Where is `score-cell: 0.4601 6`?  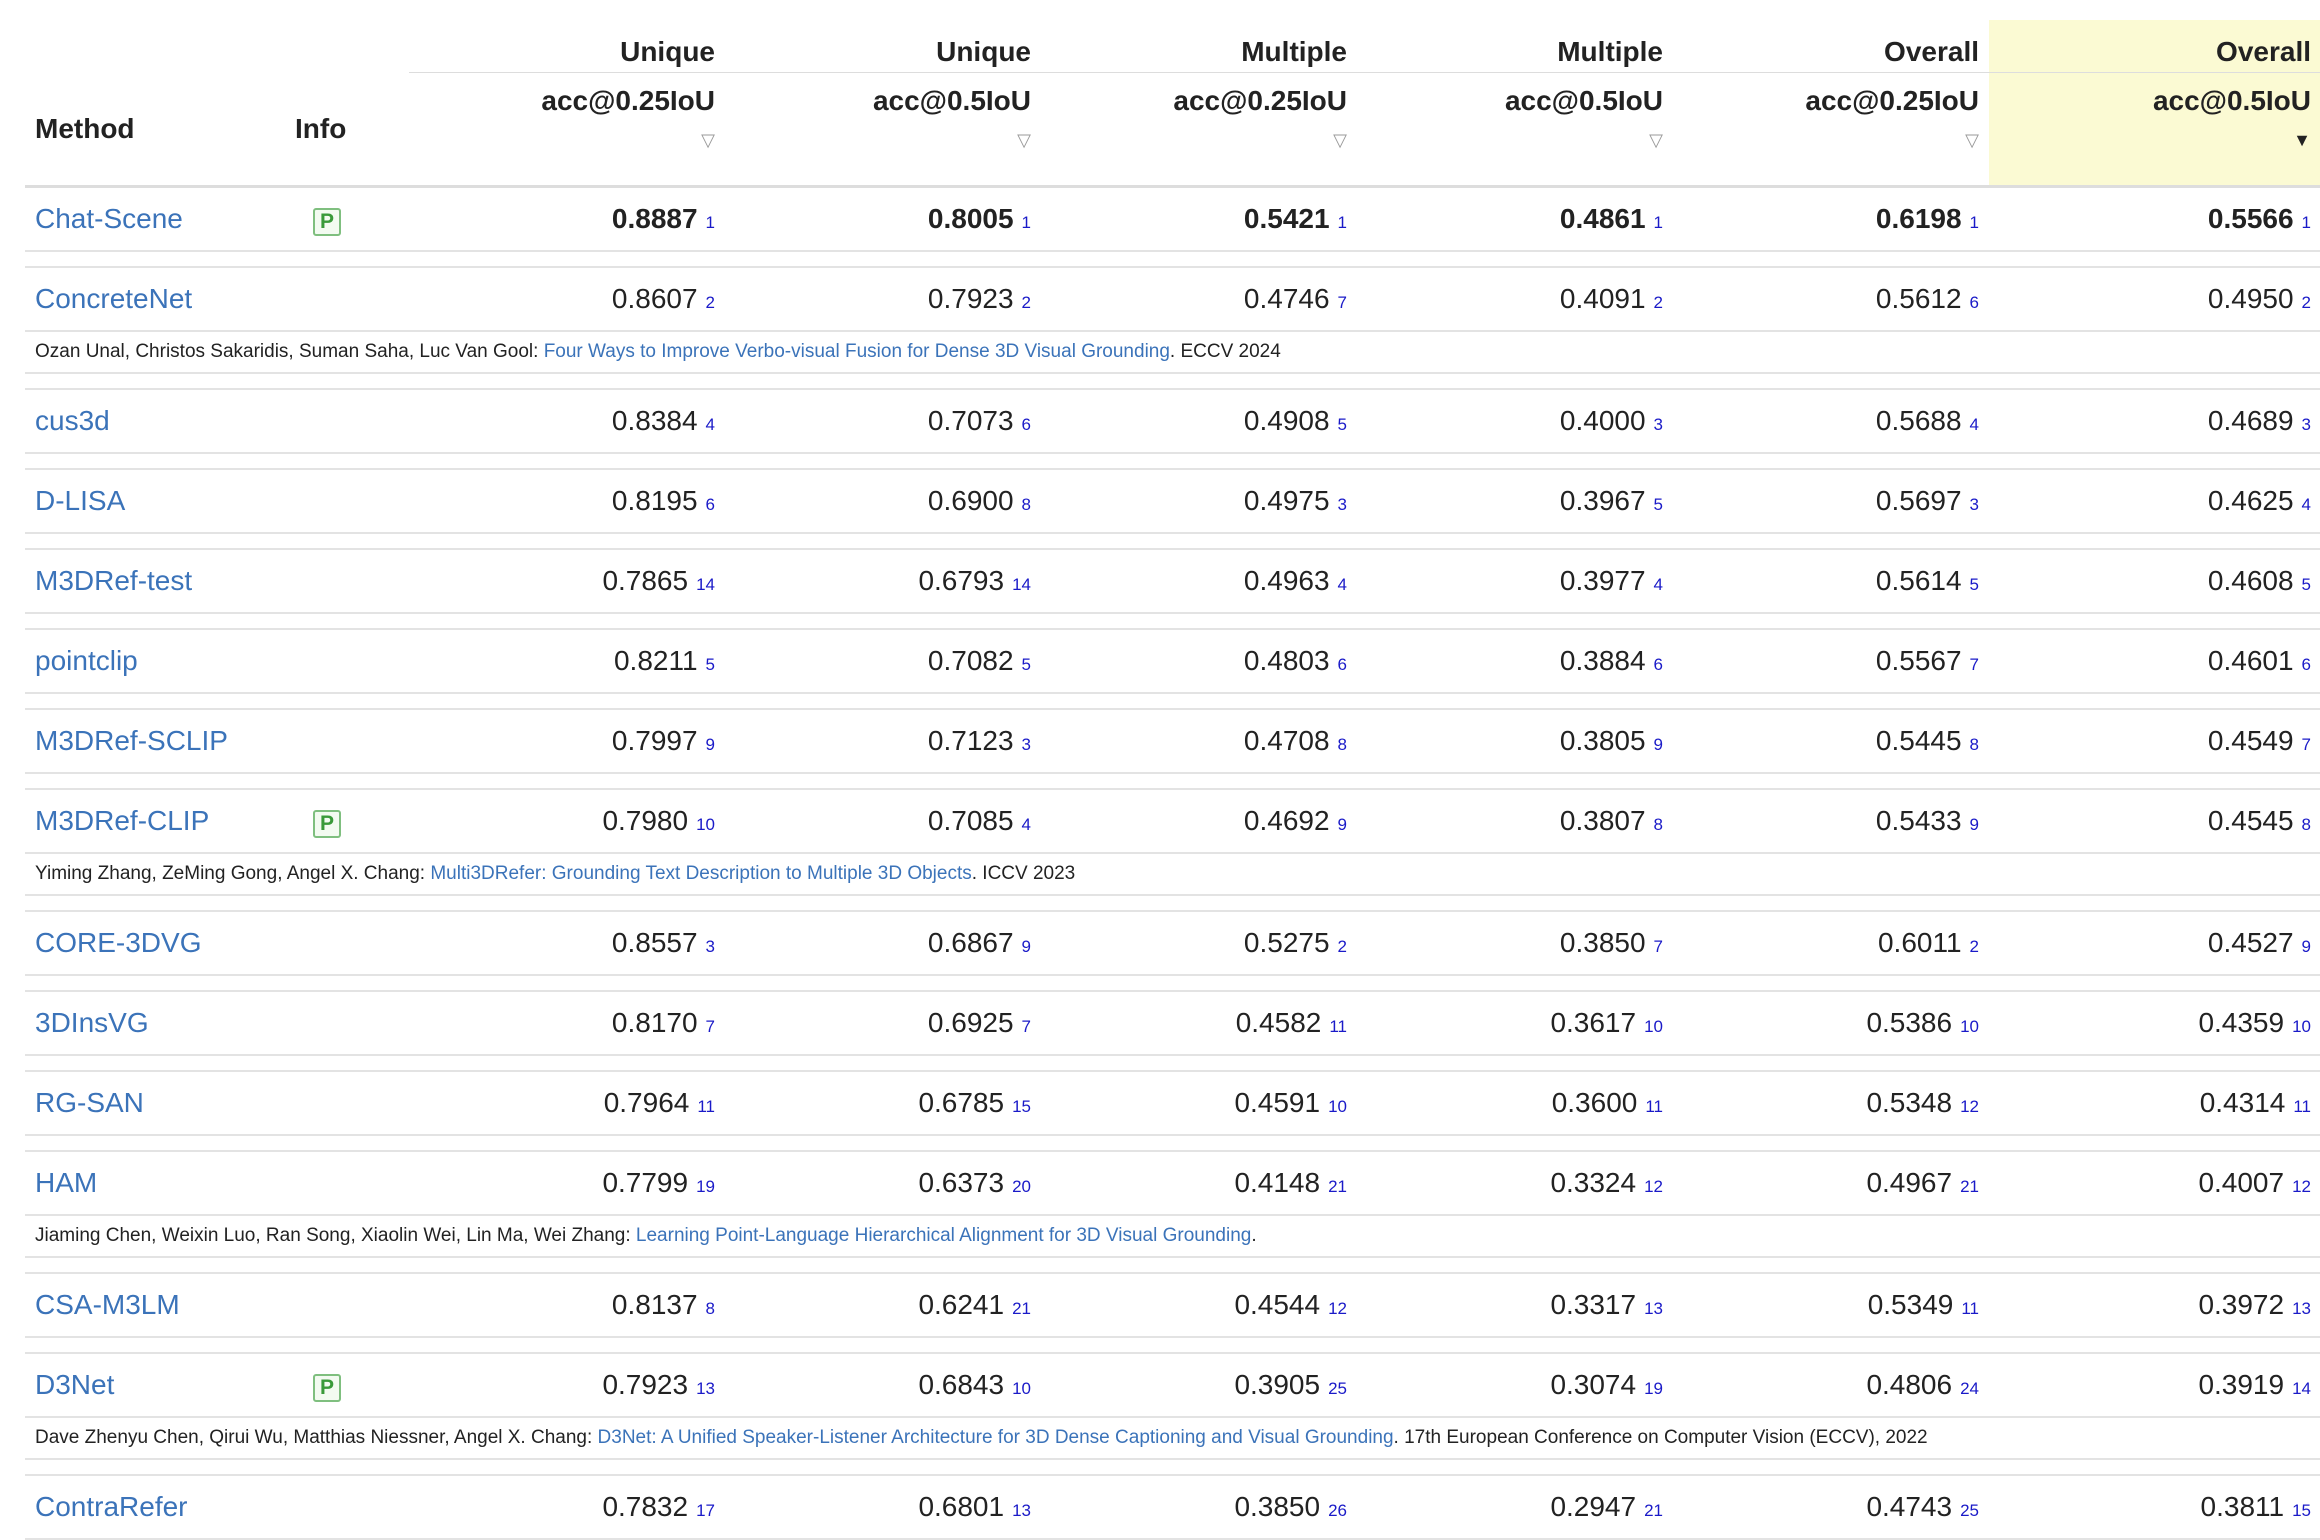 score-cell: 0.4601 6 is located at coordinates (2154, 661).